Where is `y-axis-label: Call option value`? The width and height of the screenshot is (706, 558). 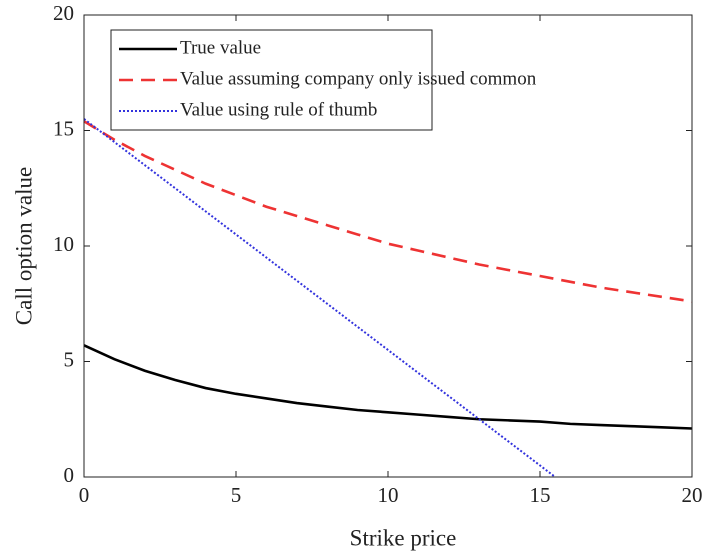
y-axis-label: Call option value is located at coordinates (23, 246).